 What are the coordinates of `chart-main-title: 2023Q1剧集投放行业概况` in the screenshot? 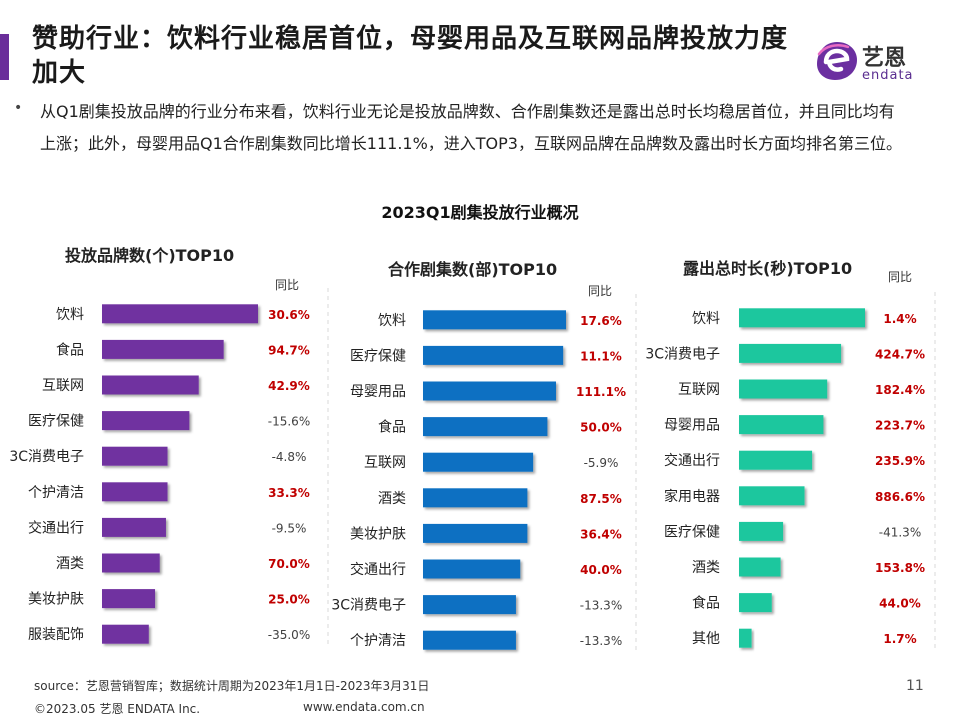 It's located at (480, 212).